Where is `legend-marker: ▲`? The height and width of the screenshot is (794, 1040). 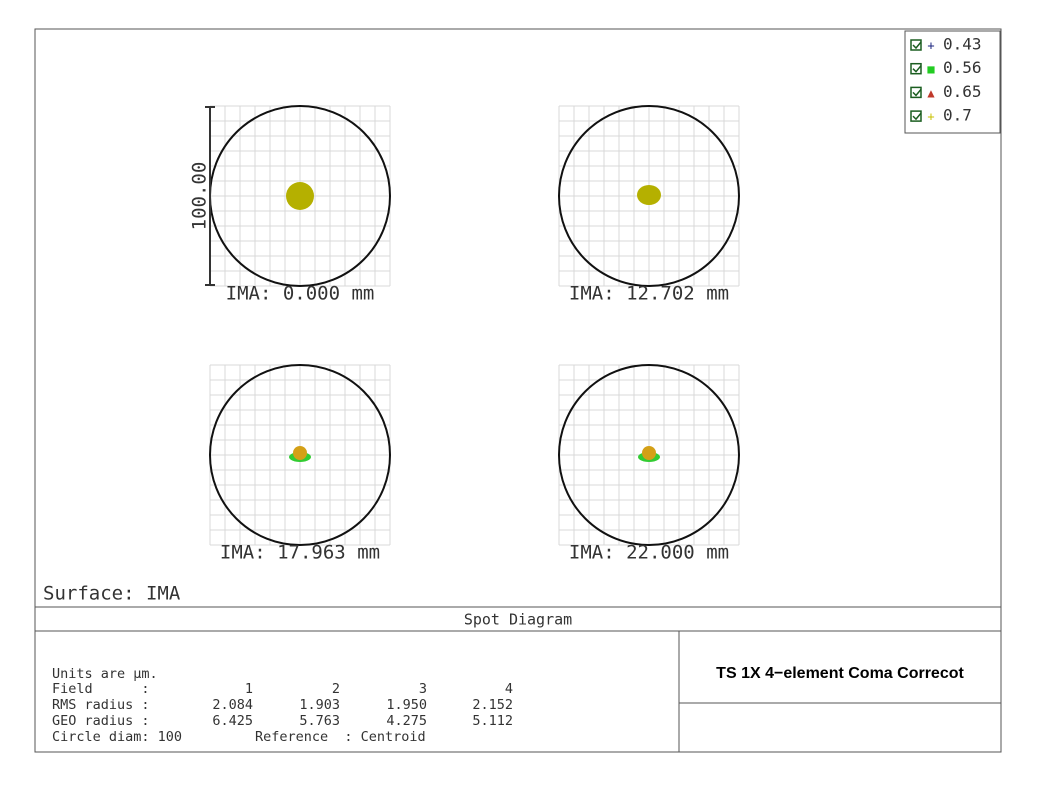 legend-marker: ▲ is located at coordinates (931, 93).